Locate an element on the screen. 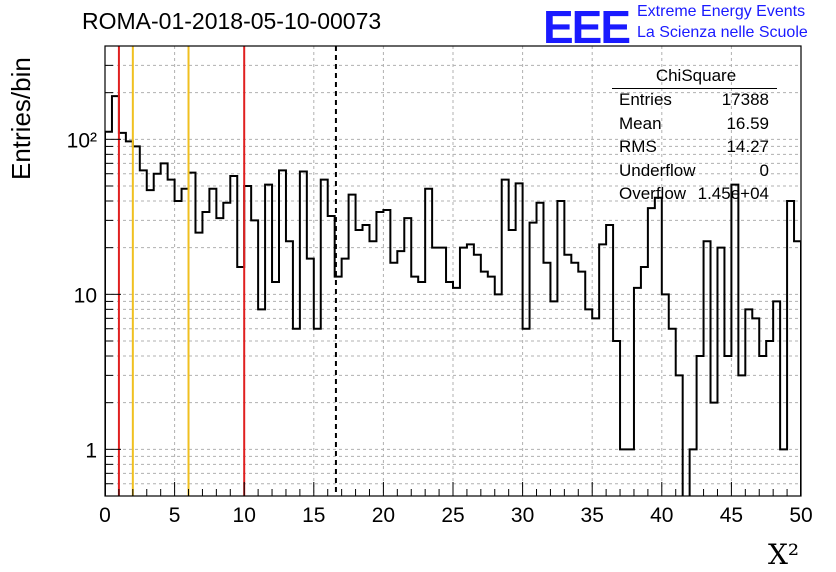 This screenshot has height=572, width=836. logo-subtitle-1: Extreme Energy Events is located at coordinates (721, 11).